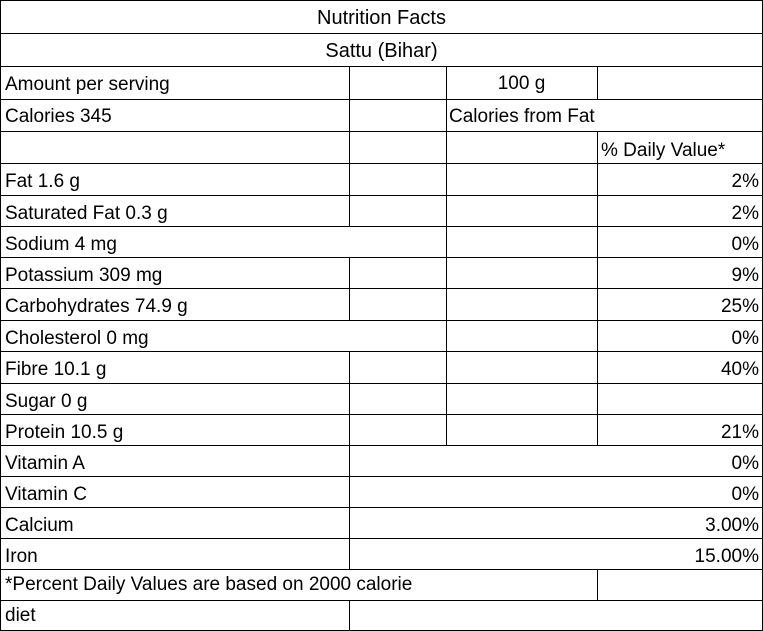 This screenshot has height=631, width=763. Describe the element at coordinates (64, 432) in the screenshot. I see `nutrient-name: Protein 10.5 g` at that location.